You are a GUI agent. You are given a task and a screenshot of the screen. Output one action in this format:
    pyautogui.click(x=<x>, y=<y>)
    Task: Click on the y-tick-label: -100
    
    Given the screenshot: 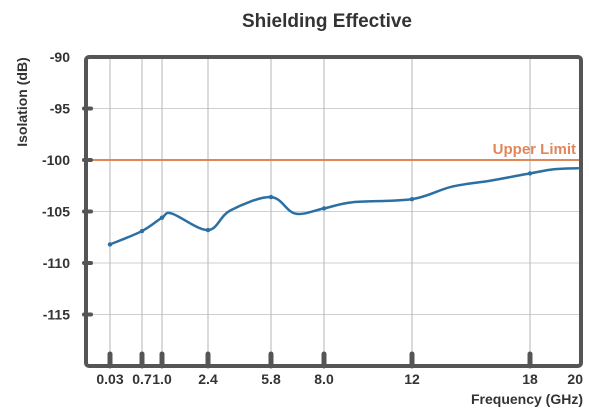 What is the action you would take?
    pyautogui.click(x=56, y=160)
    